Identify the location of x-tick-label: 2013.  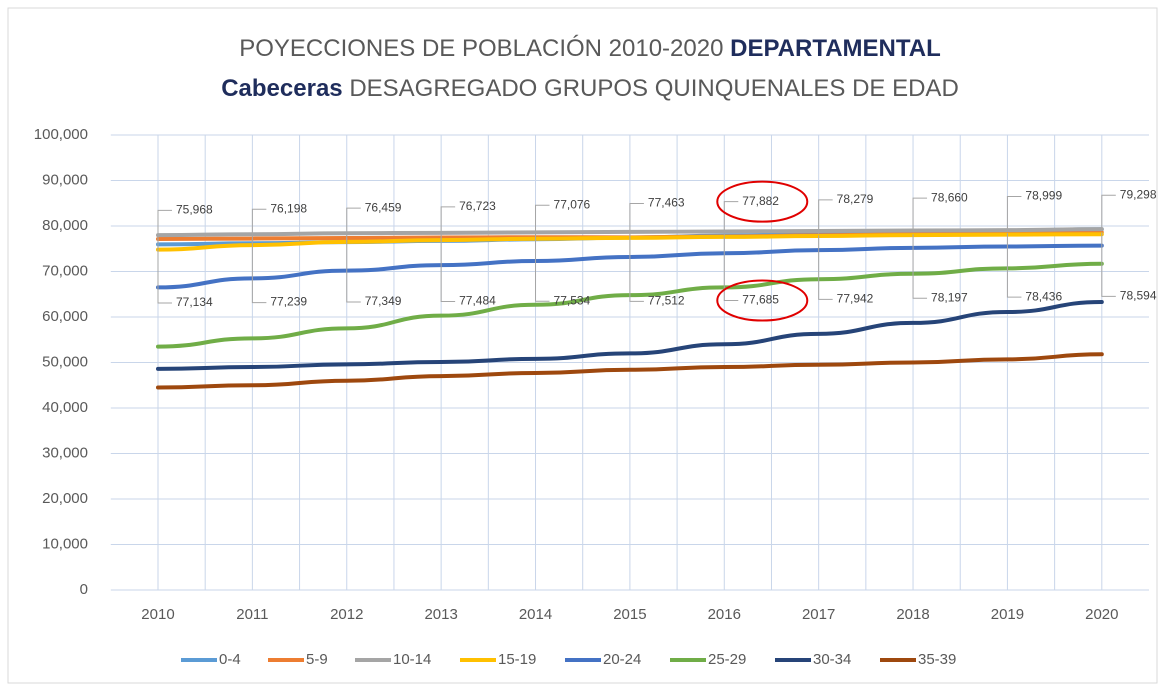
(440, 614).